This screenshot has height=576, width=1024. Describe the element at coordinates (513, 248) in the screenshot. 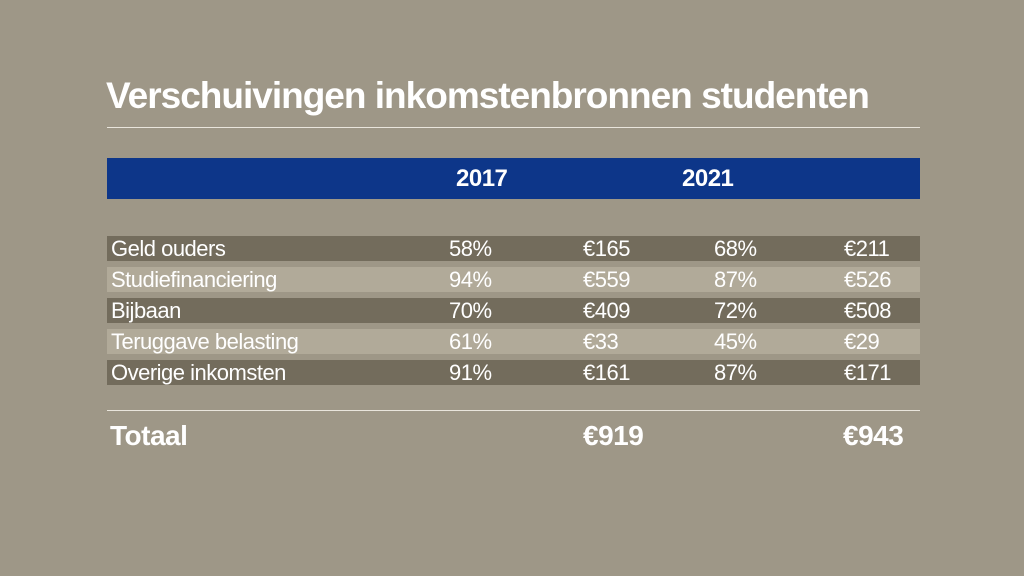

I see `table-row: Geld ouders 58% €165 68% €211` at that location.